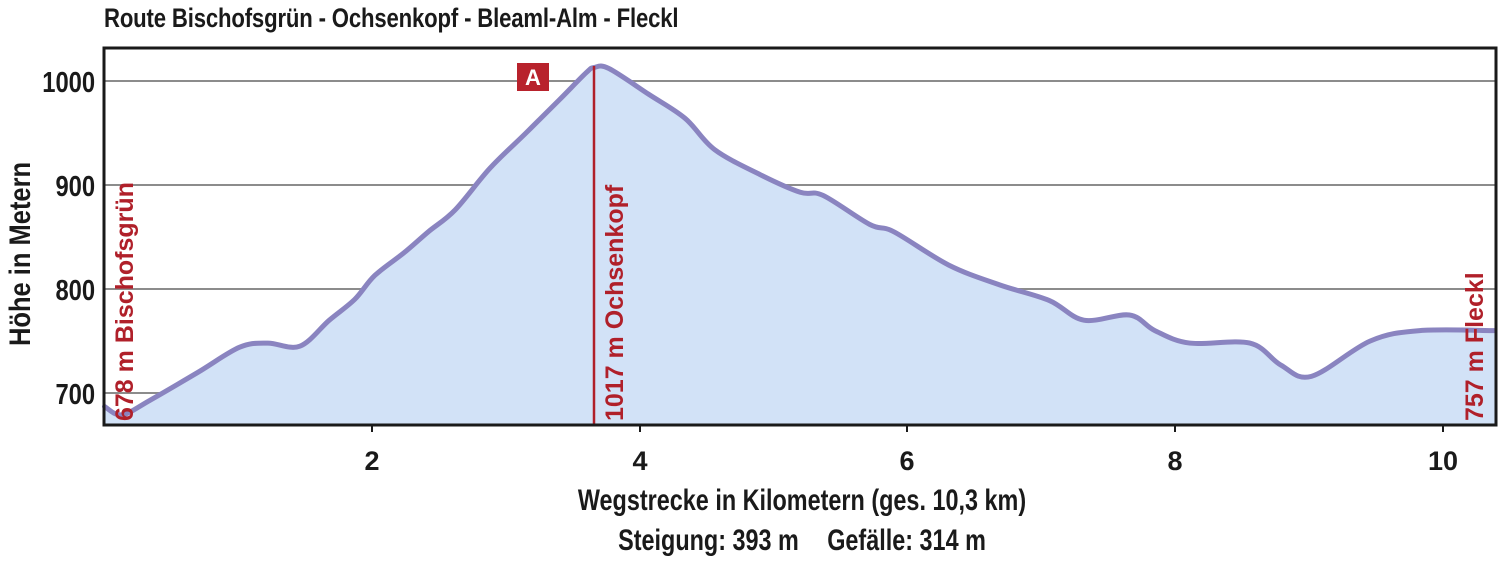  What do you see at coordinates (49, 238) in the screenshot?
I see `y-axis: 1000 900 800 700 Höhe in Metern` at bounding box center [49, 238].